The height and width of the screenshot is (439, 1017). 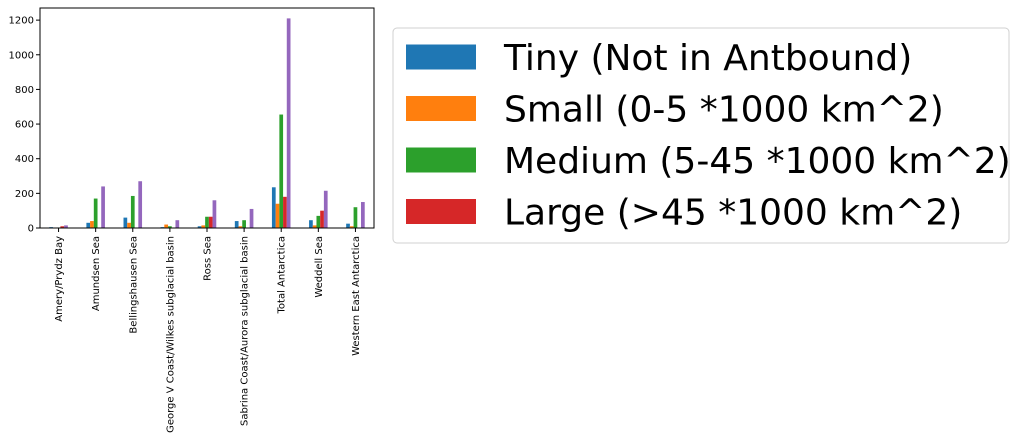 I want to click on y-tick-label: 600, so click(x=24, y=125).